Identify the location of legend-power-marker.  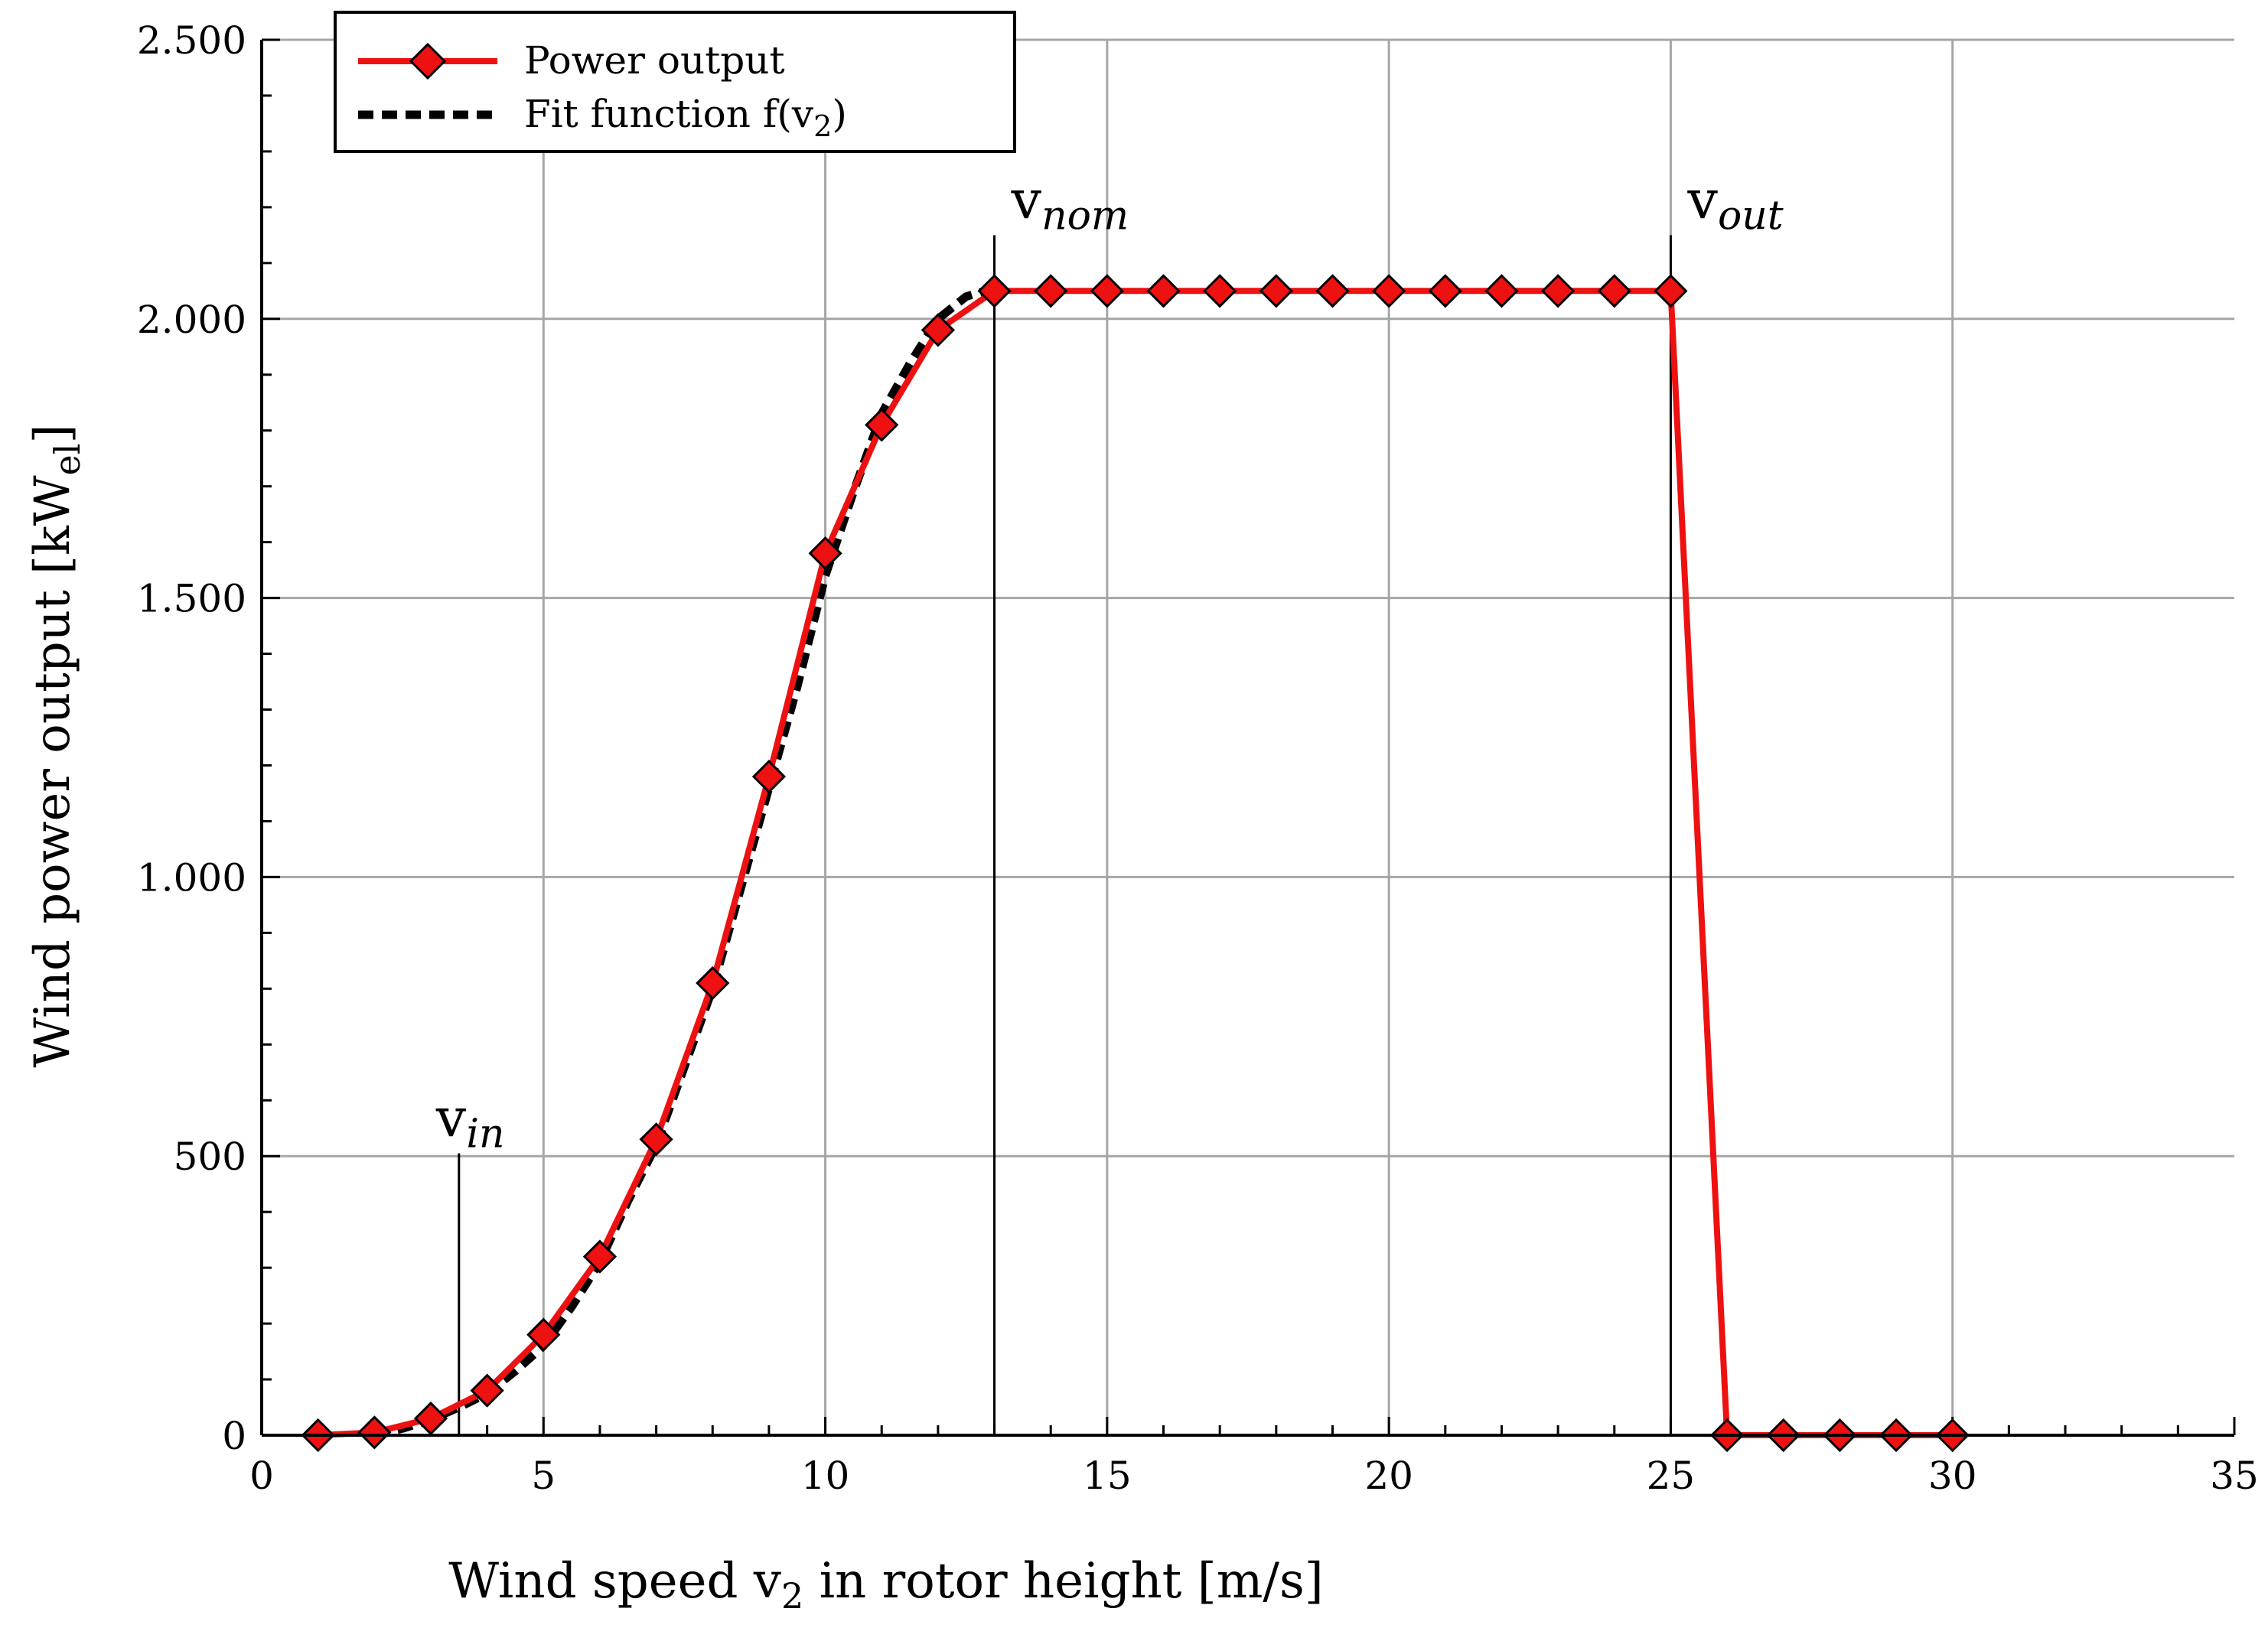
(428, 61).